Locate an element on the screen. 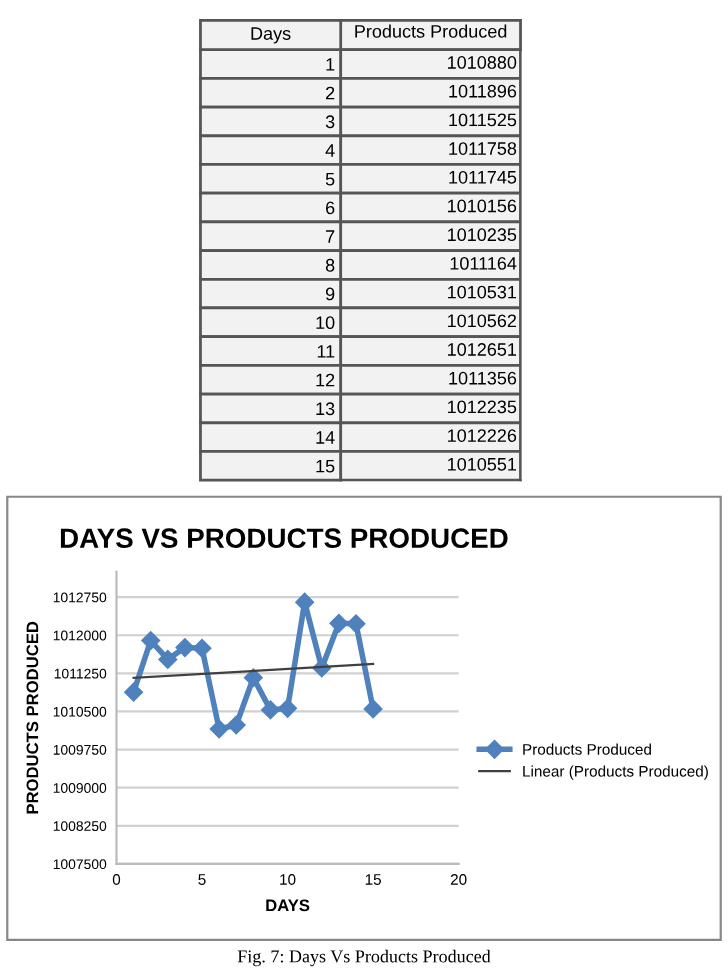  y-axis-title: PRODUCTS PRODUCED is located at coordinates (32, 717).